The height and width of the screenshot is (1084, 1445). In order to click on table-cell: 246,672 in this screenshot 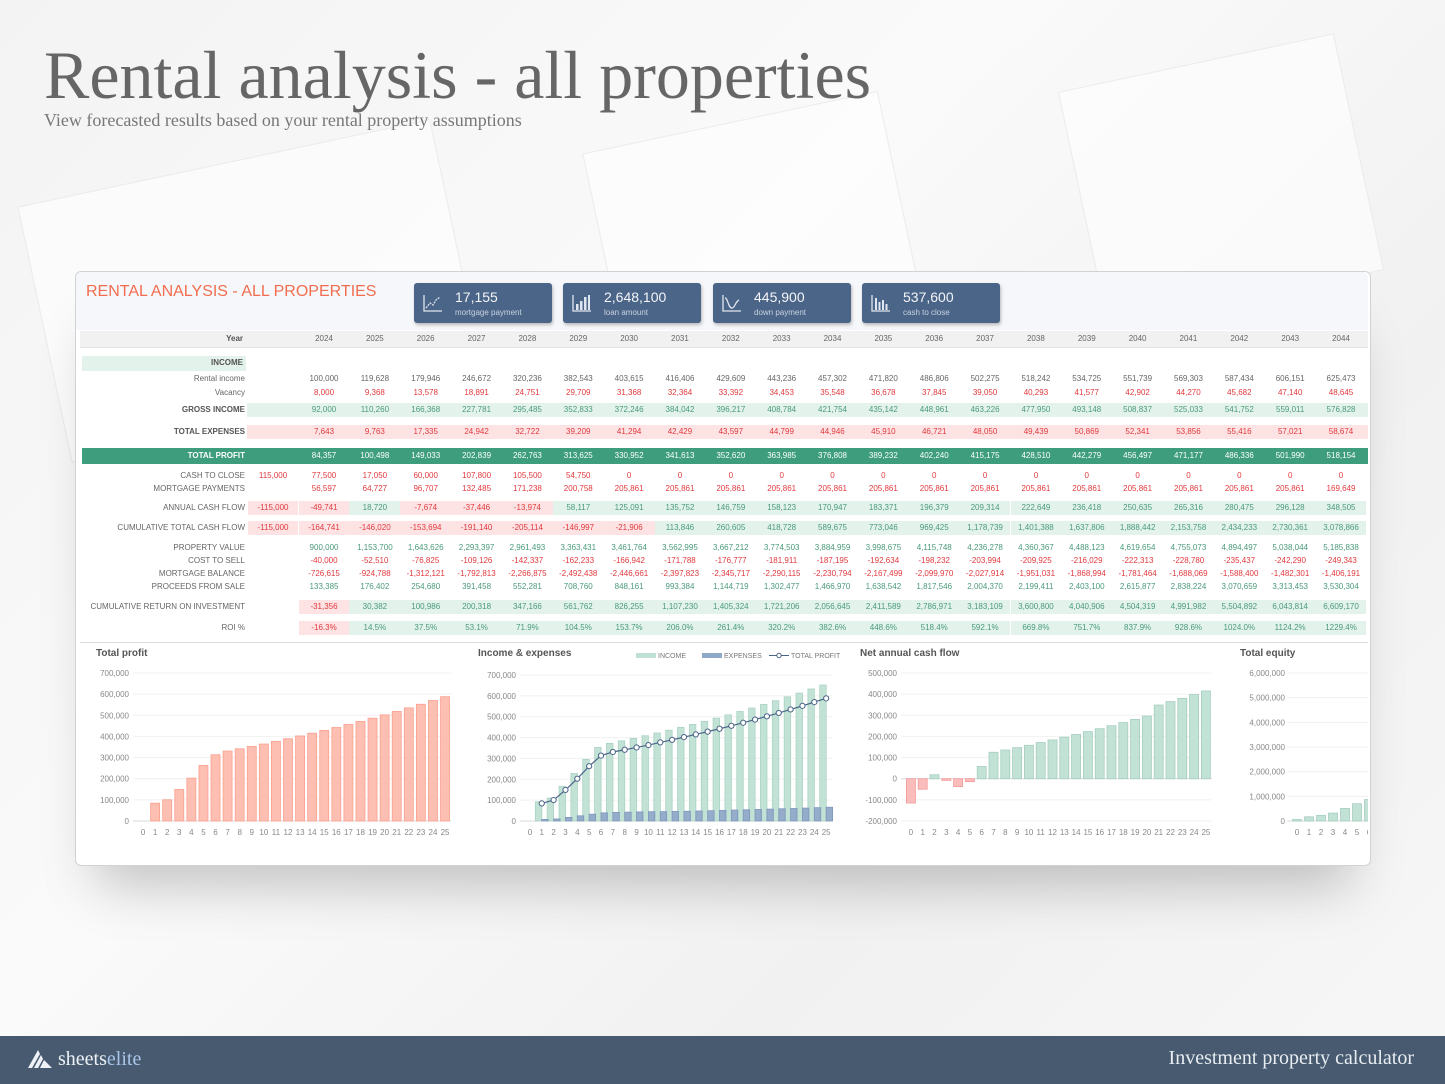, I will do `click(477, 378)`.